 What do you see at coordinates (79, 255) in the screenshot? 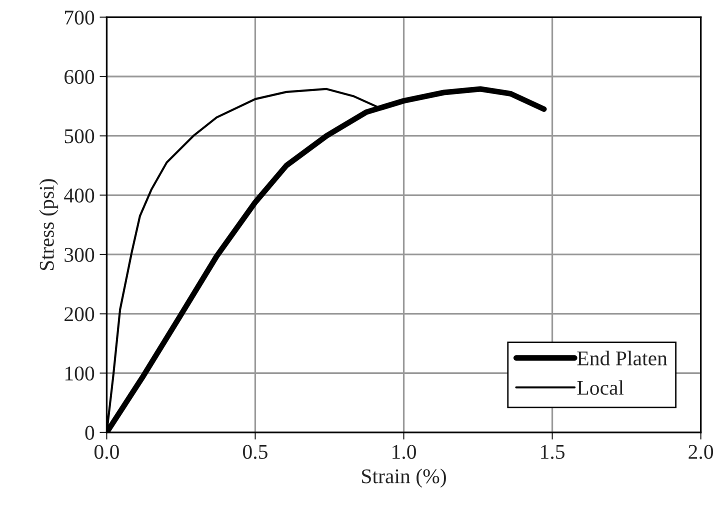
I see `y-tick-label: 300` at bounding box center [79, 255].